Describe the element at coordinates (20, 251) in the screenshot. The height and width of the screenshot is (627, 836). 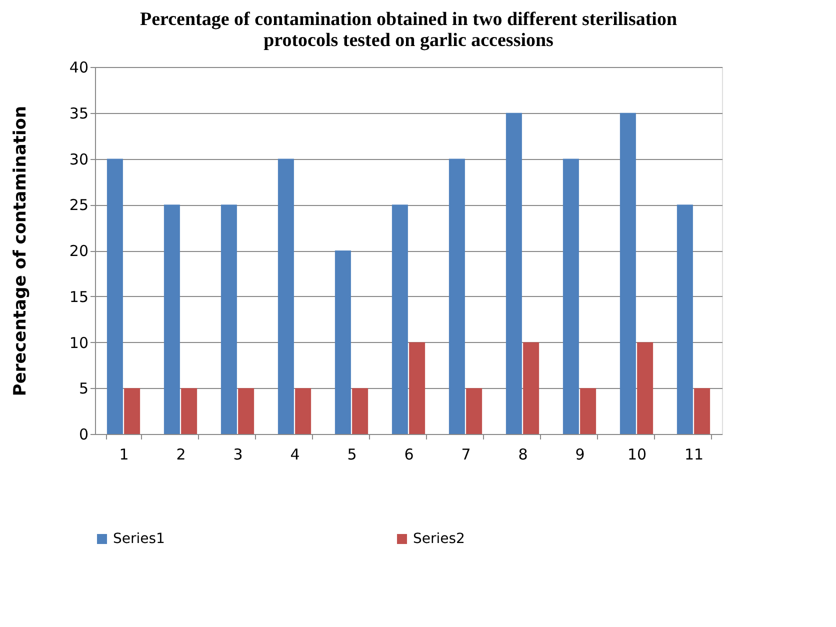
I see `y-axis-title: Perecentage of contamination` at that location.